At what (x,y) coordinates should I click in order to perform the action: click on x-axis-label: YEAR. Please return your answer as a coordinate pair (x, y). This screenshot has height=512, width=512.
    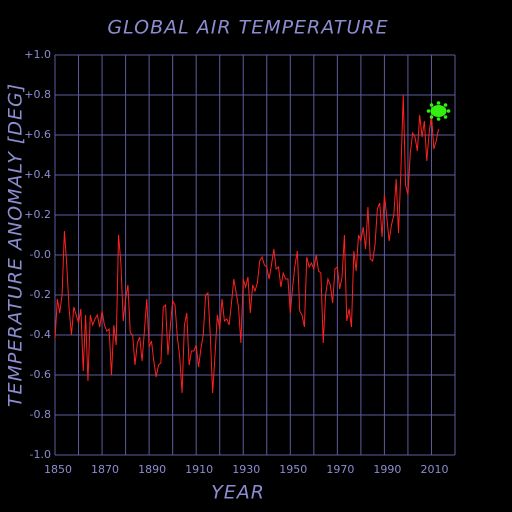
    Looking at the image, I should click on (238, 493).